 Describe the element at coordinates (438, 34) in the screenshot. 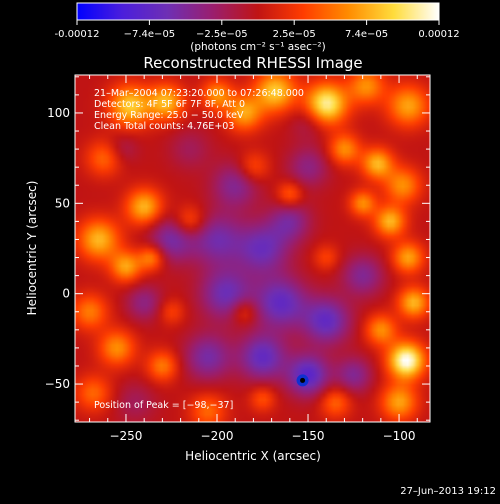

I see `colorbar-tick-label: 0.00012` at that location.